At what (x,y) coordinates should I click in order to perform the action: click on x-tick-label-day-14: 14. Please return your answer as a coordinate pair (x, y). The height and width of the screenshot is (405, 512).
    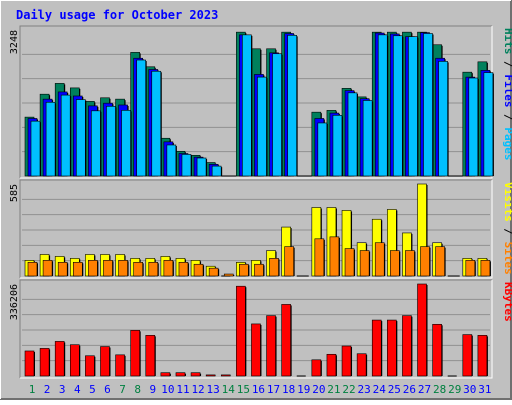
    Looking at the image, I should click on (229, 389).